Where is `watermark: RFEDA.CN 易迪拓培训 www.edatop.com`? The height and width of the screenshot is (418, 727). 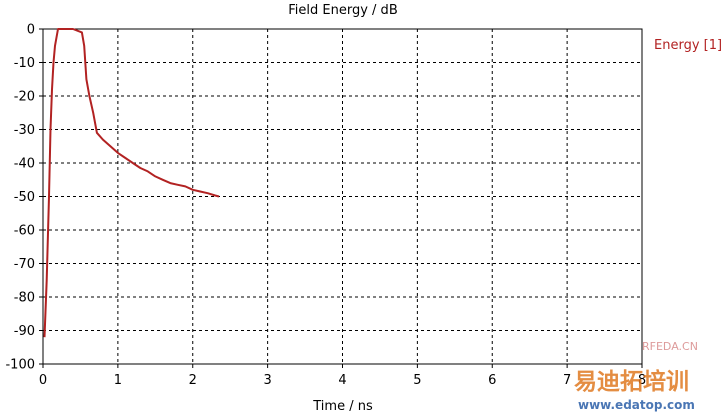
watermark: RFEDA.CN 易迪拓培训 www.edatop.com is located at coordinates (636, 376).